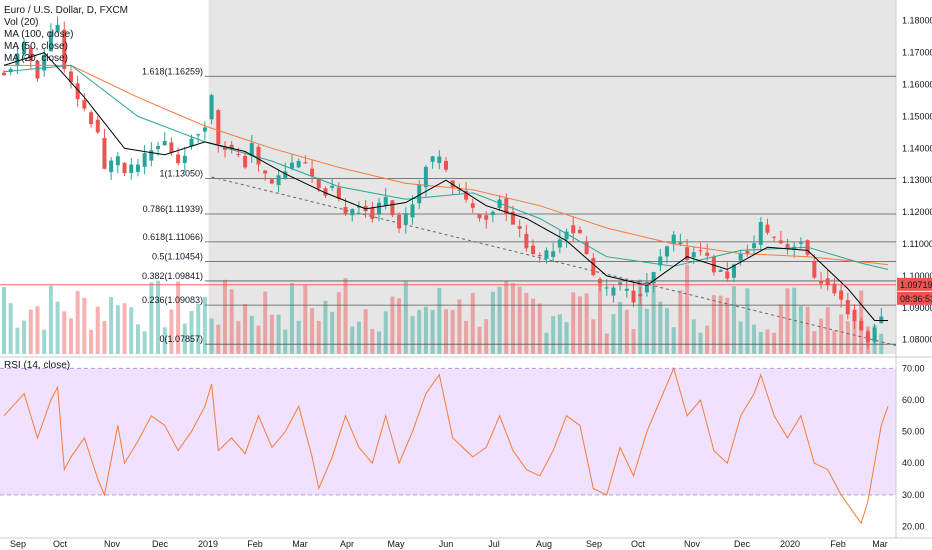 This screenshot has height=550, width=932. I want to click on time-tick-label: Nov, so click(692, 544).